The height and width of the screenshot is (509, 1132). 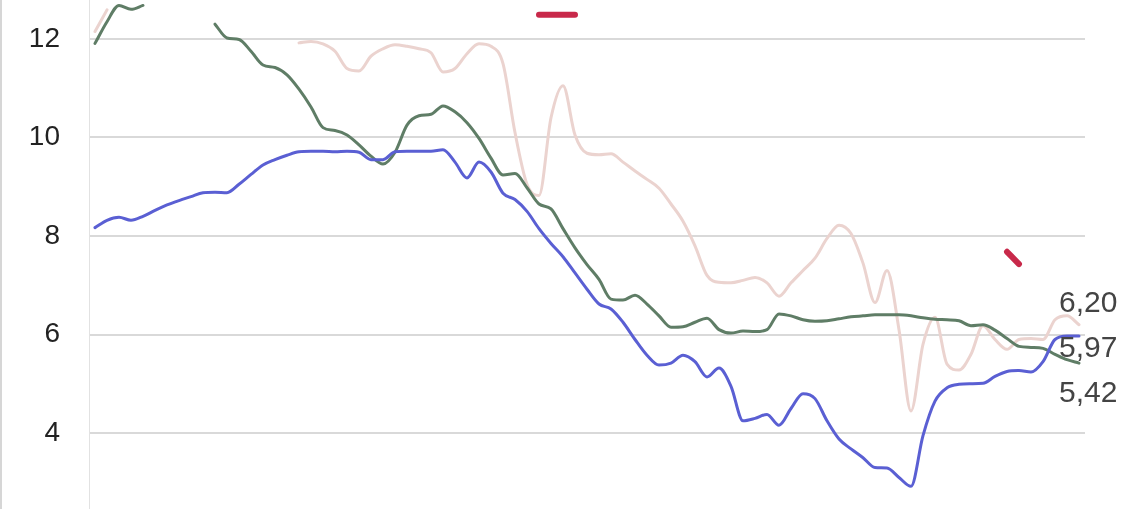 I want to click on y-tick-label: 4, so click(x=52, y=431).